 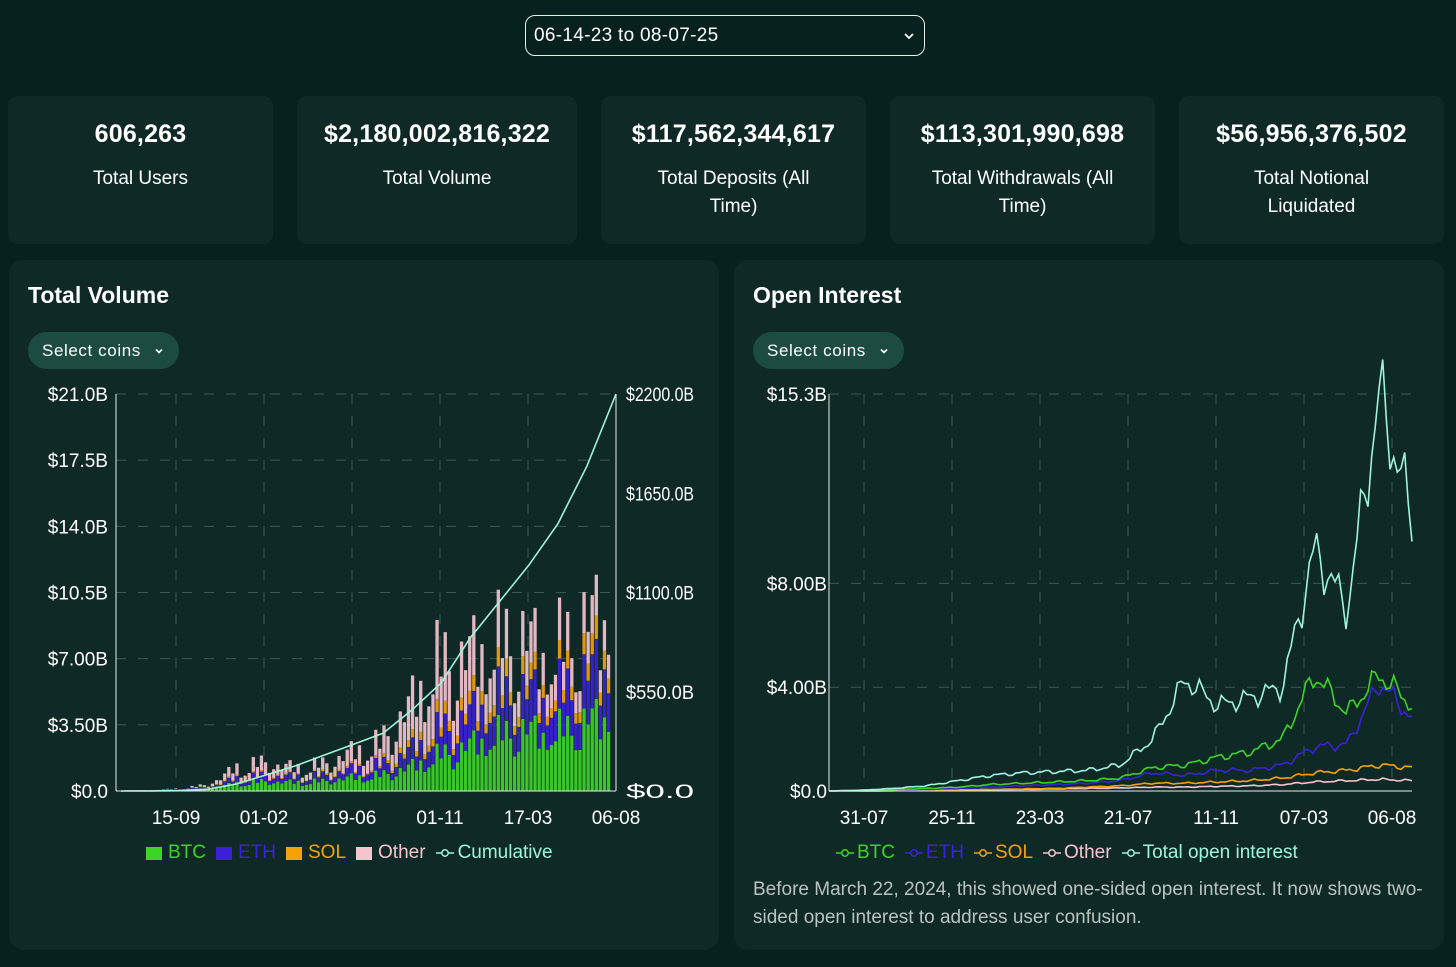 I want to click on legend-item-cumulative: Cumulative, so click(x=494, y=853).